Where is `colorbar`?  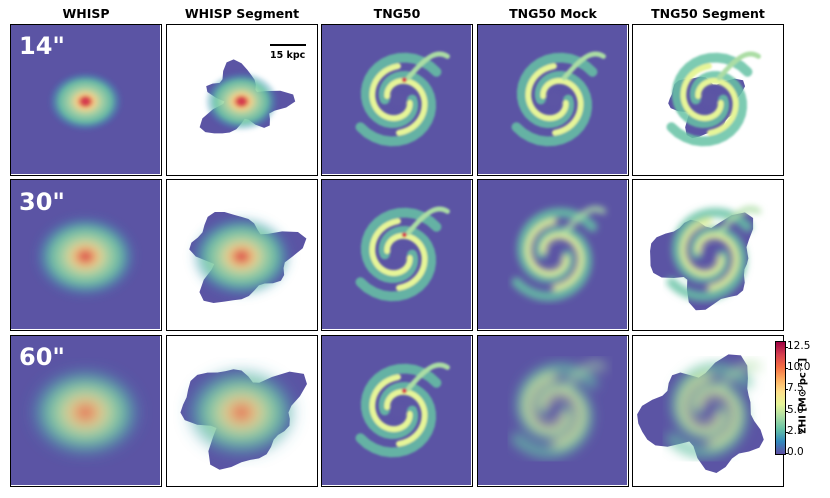
colorbar is located at coordinates (780, 398).